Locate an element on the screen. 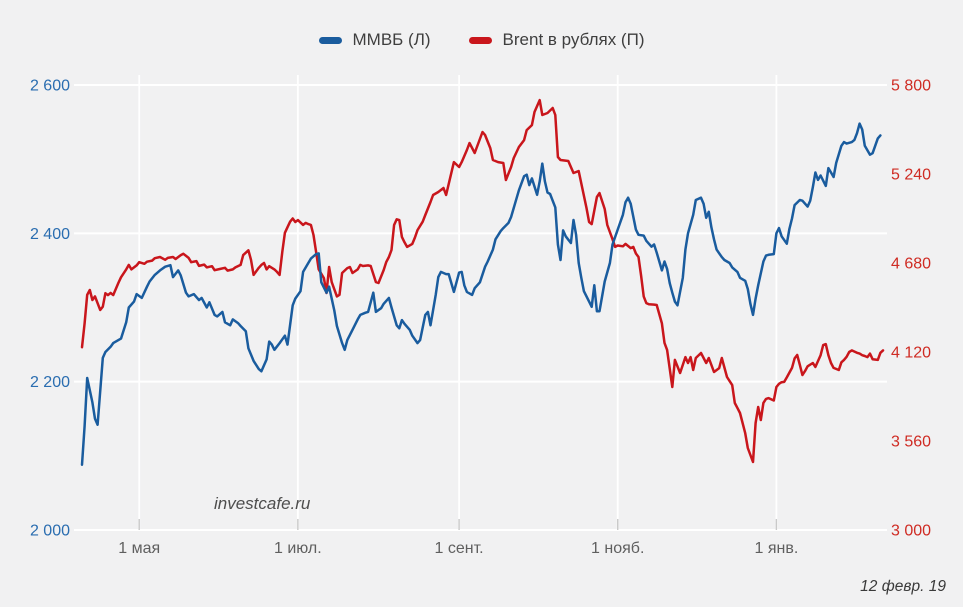 The width and height of the screenshot is (963, 607). y-left-tick-label: 2 000 is located at coordinates (50, 531).